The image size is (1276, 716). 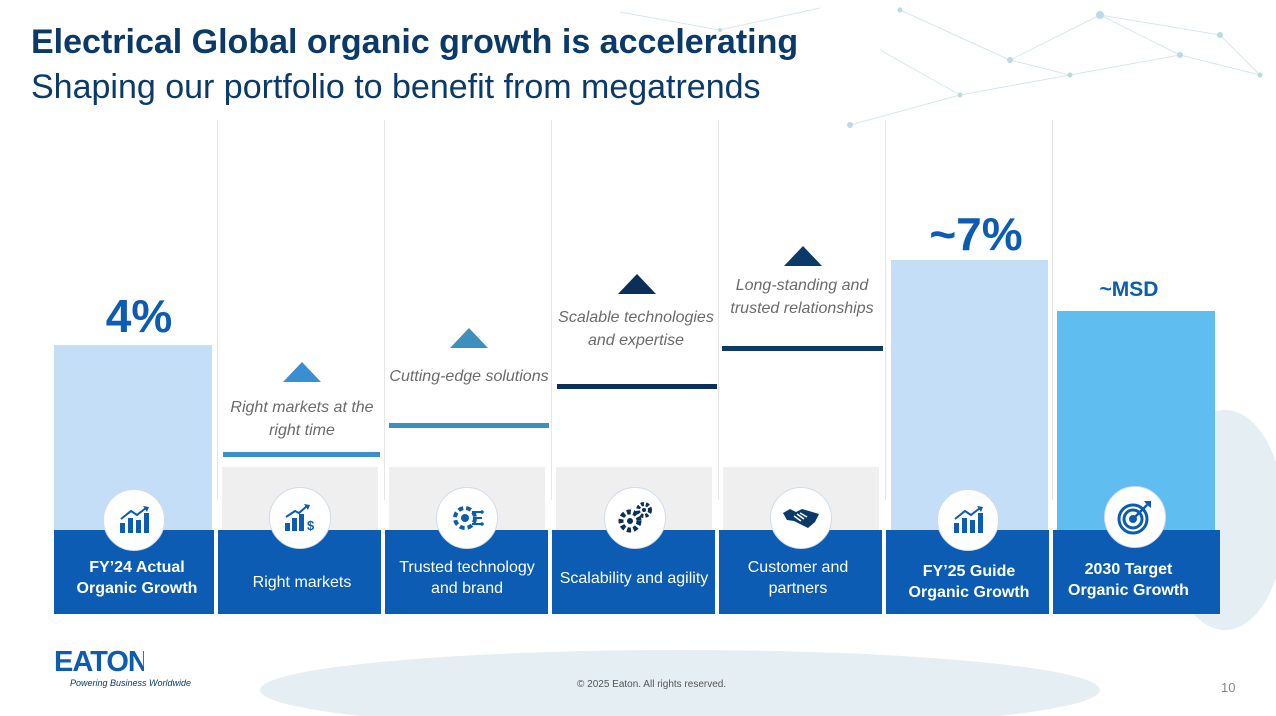 What do you see at coordinates (1128, 580) in the screenshot?
I see `label-2030-target: 2030 Target Organic Growth` at bounding box center [1128, 580].